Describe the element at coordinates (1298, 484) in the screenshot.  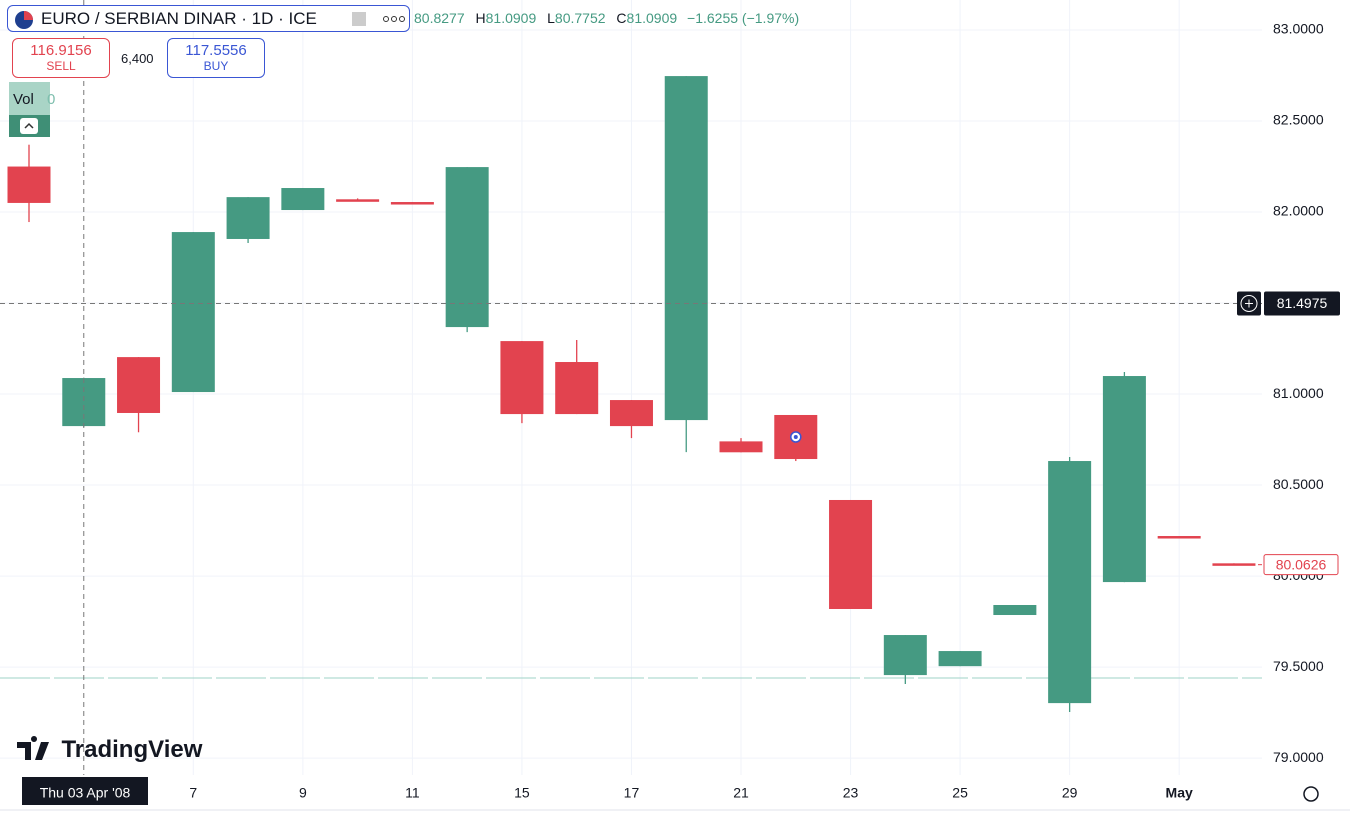
I see `y-tick-label: 80.5000` at that location.